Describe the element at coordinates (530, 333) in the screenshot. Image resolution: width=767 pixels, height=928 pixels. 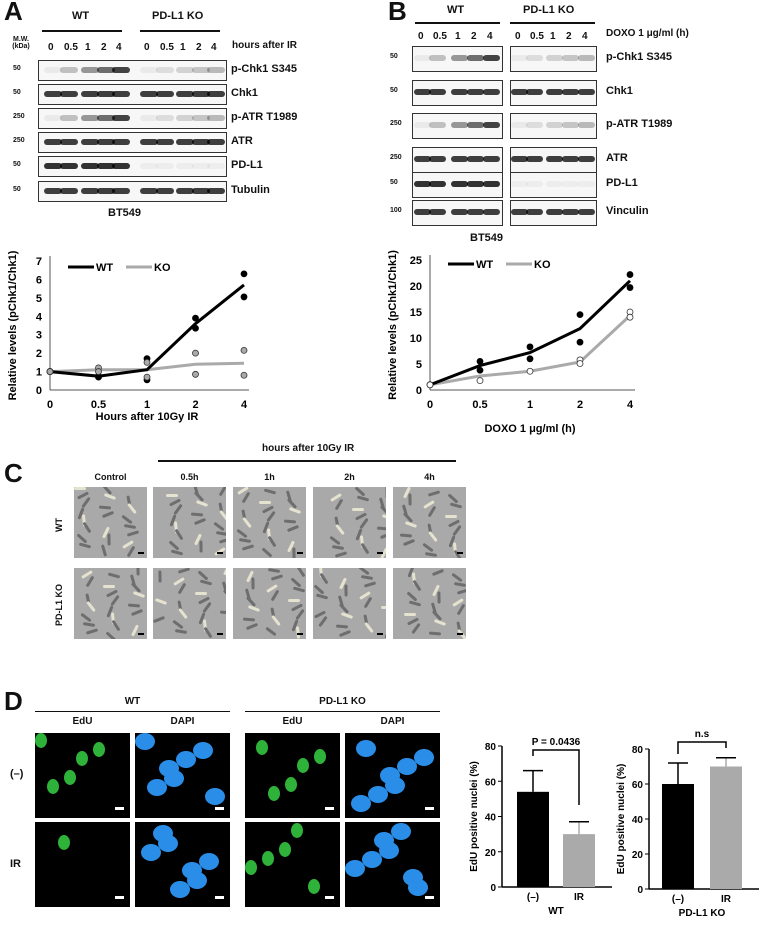
I see `series-line-wt` at that location.